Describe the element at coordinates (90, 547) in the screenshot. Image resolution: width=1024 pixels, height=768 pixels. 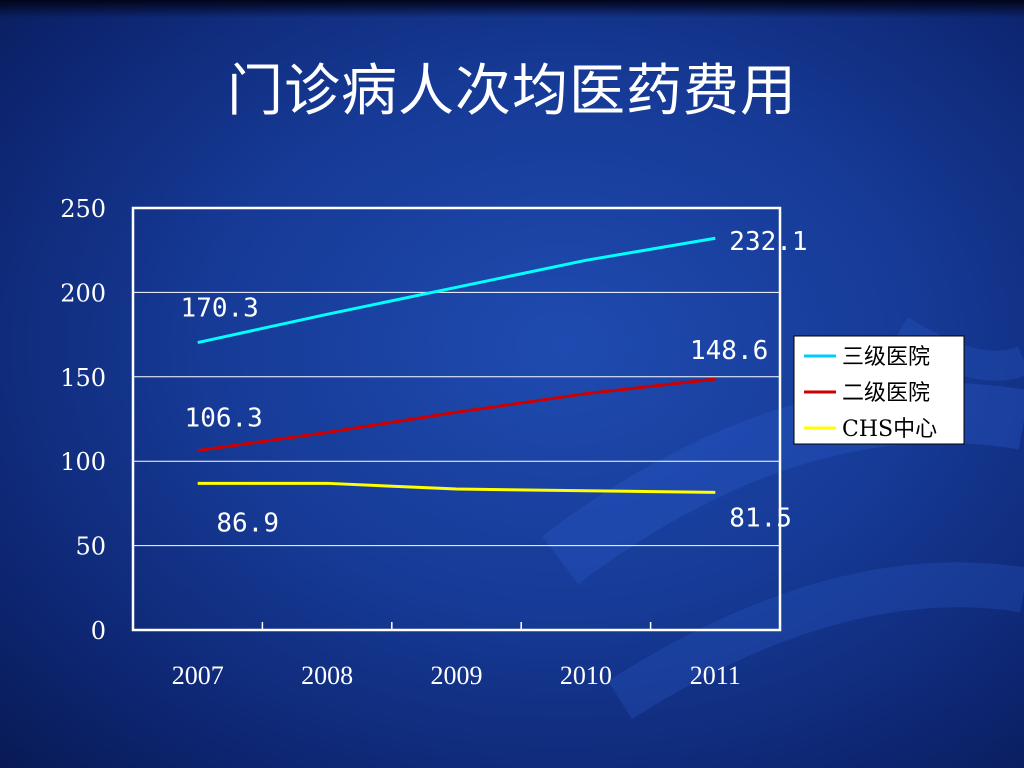
I see `y-tick-label: 50` at that location.